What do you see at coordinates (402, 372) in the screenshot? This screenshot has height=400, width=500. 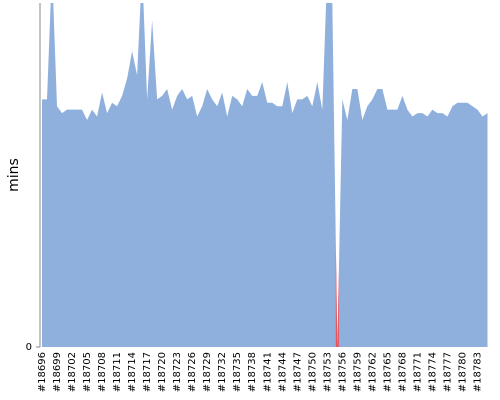 I see `x-tick-label: #18768` at bounding box center [402, 372].